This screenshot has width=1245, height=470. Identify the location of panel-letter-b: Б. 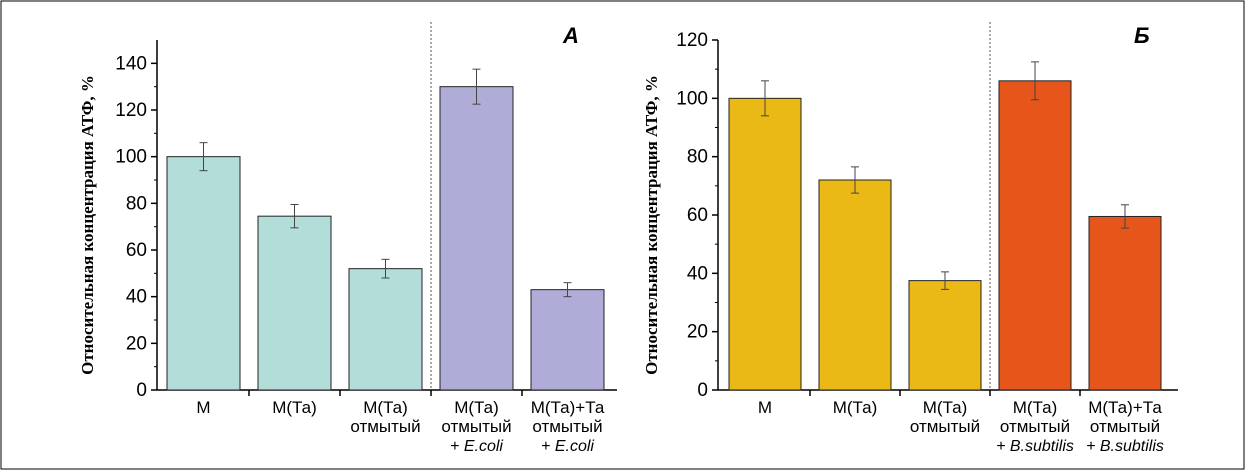
(1142, 35).